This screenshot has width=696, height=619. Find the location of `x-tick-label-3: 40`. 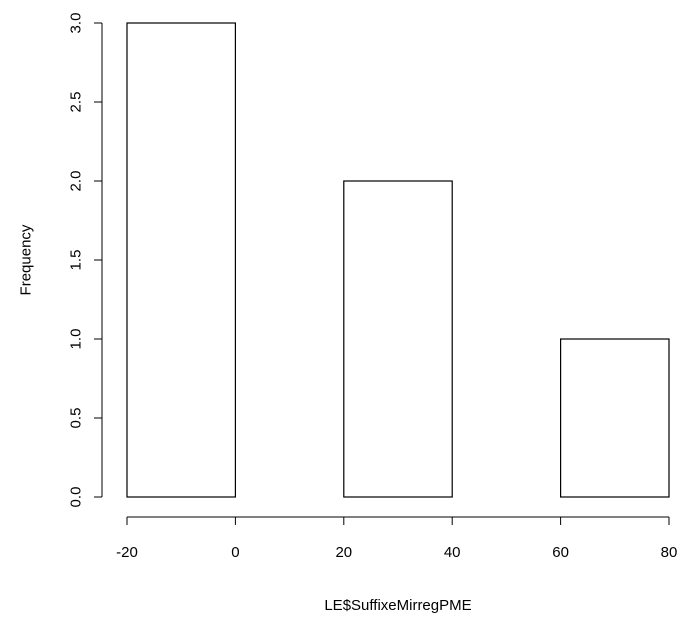

x-tick-label-3: 40 is located at coordinates (452, 552).